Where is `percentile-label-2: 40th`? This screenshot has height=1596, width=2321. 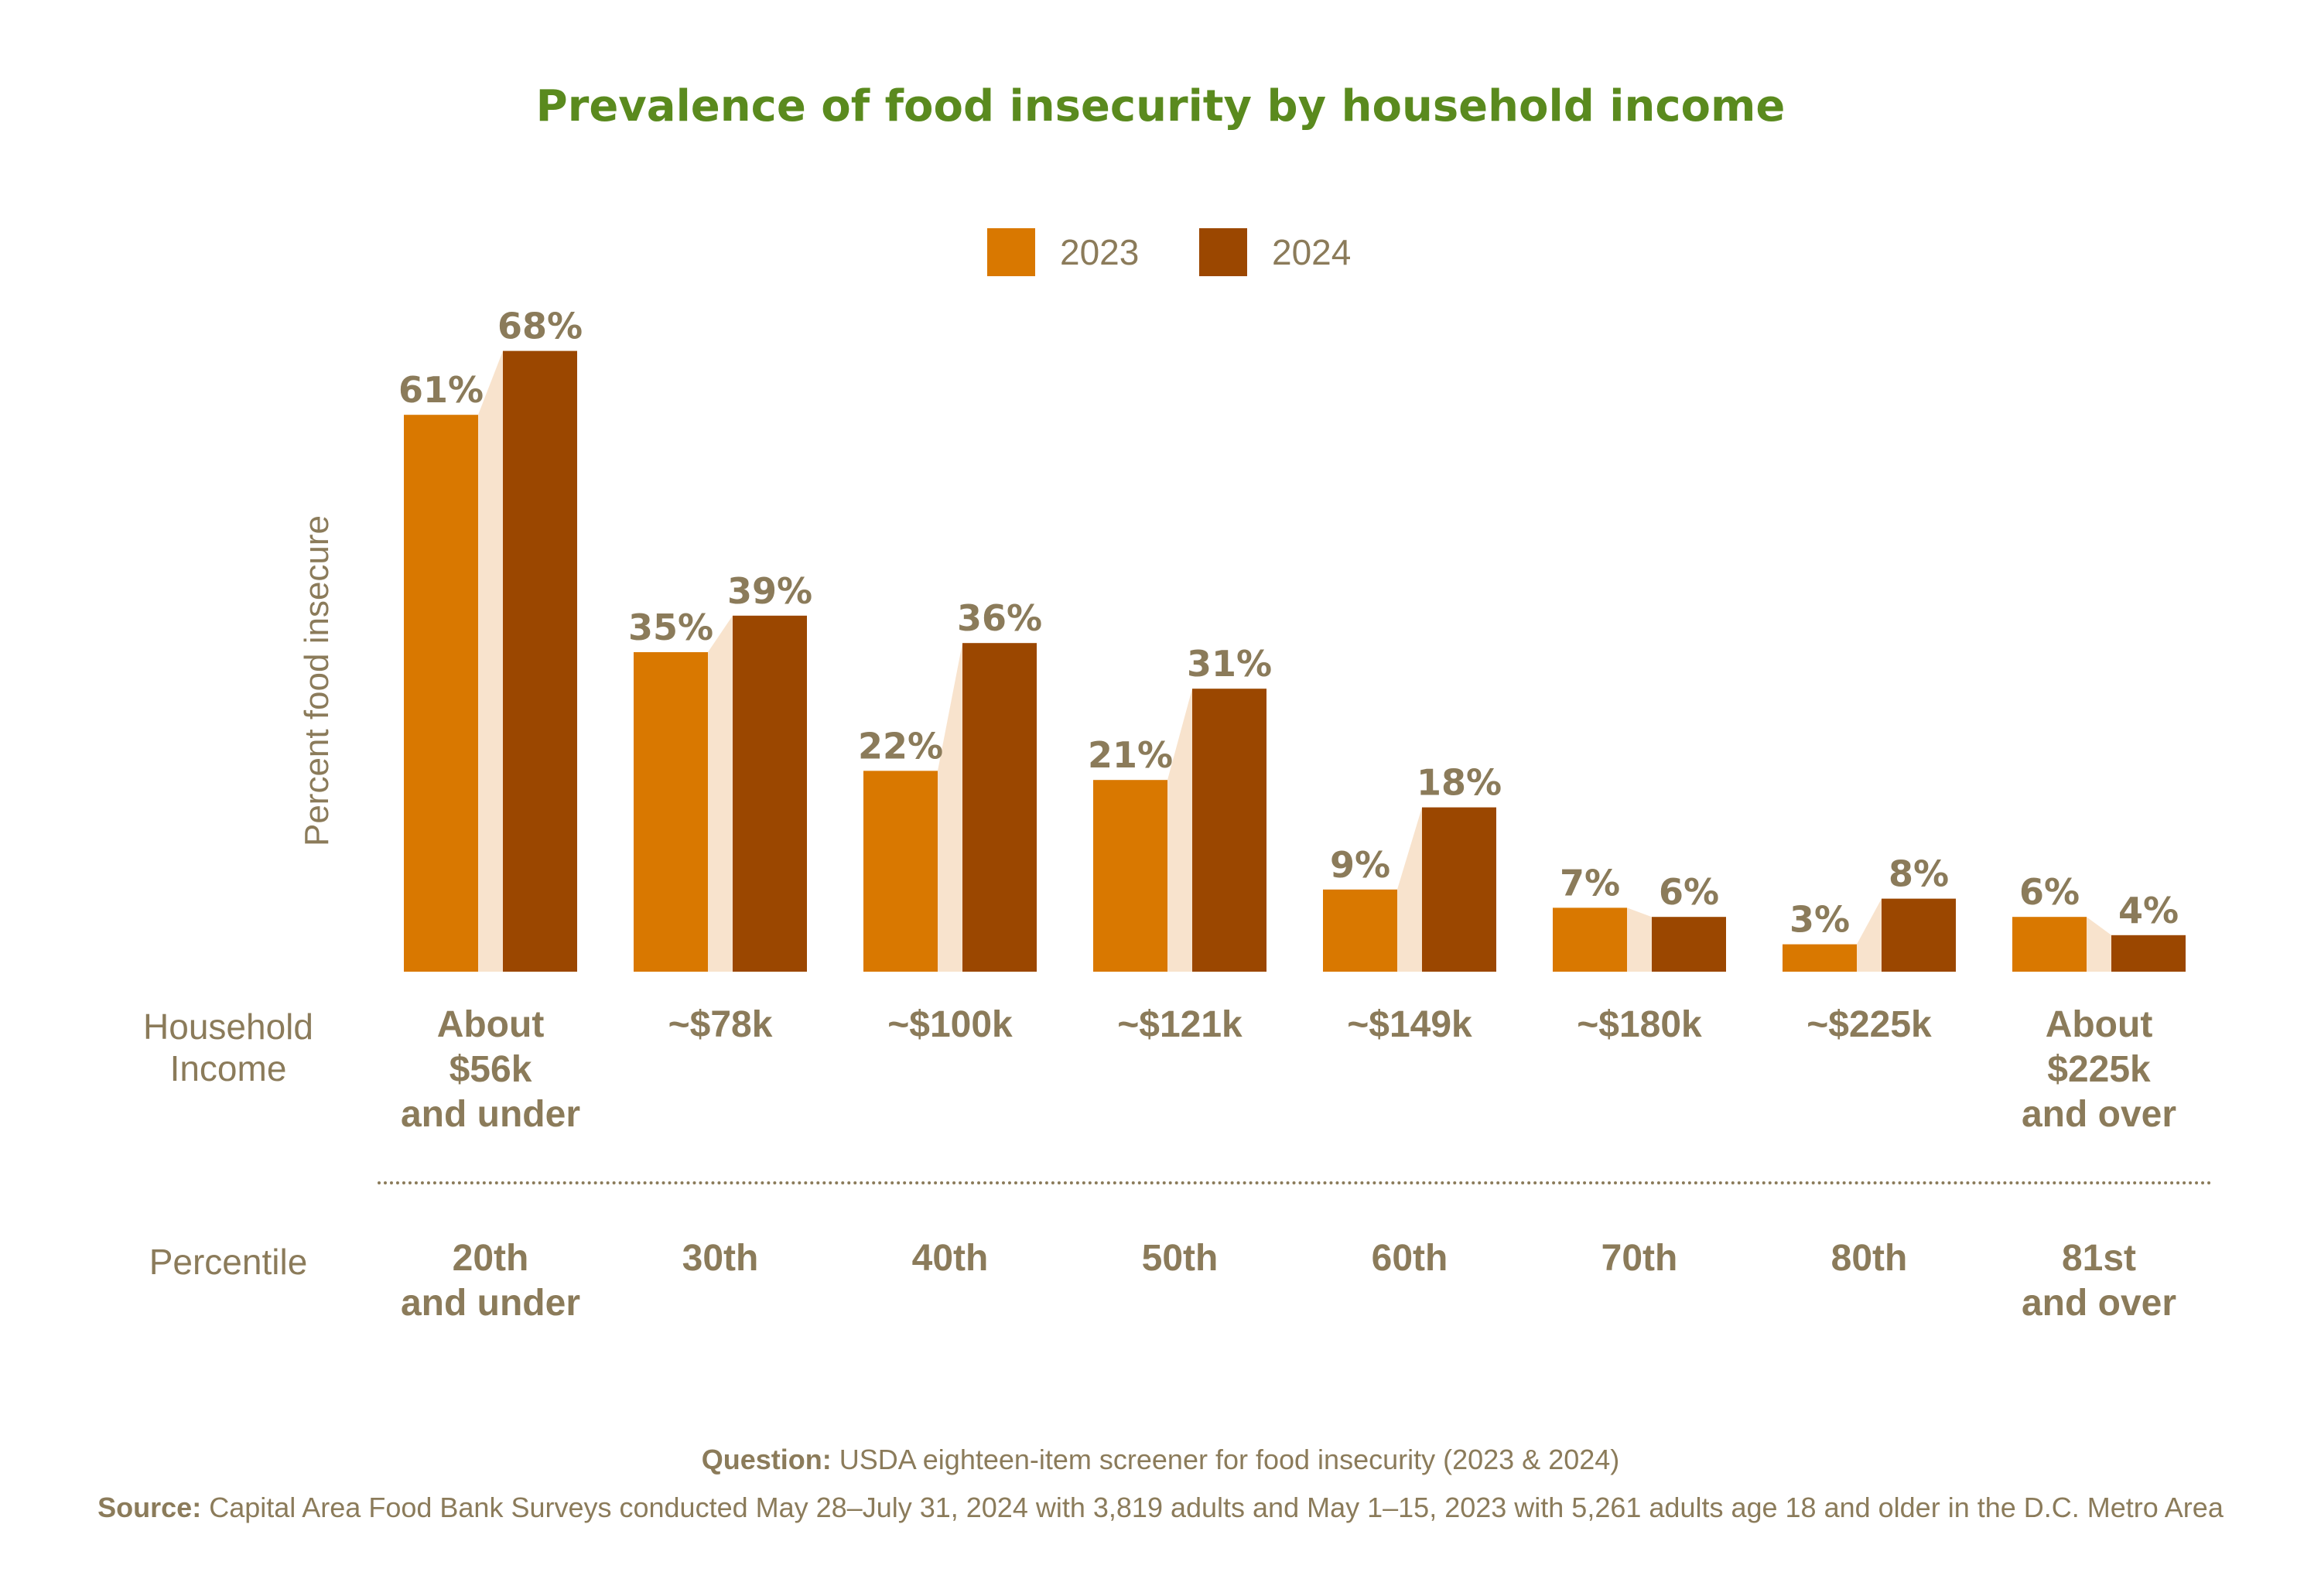 percentile-label-2: 40th is located at coordinates (950, 1258).